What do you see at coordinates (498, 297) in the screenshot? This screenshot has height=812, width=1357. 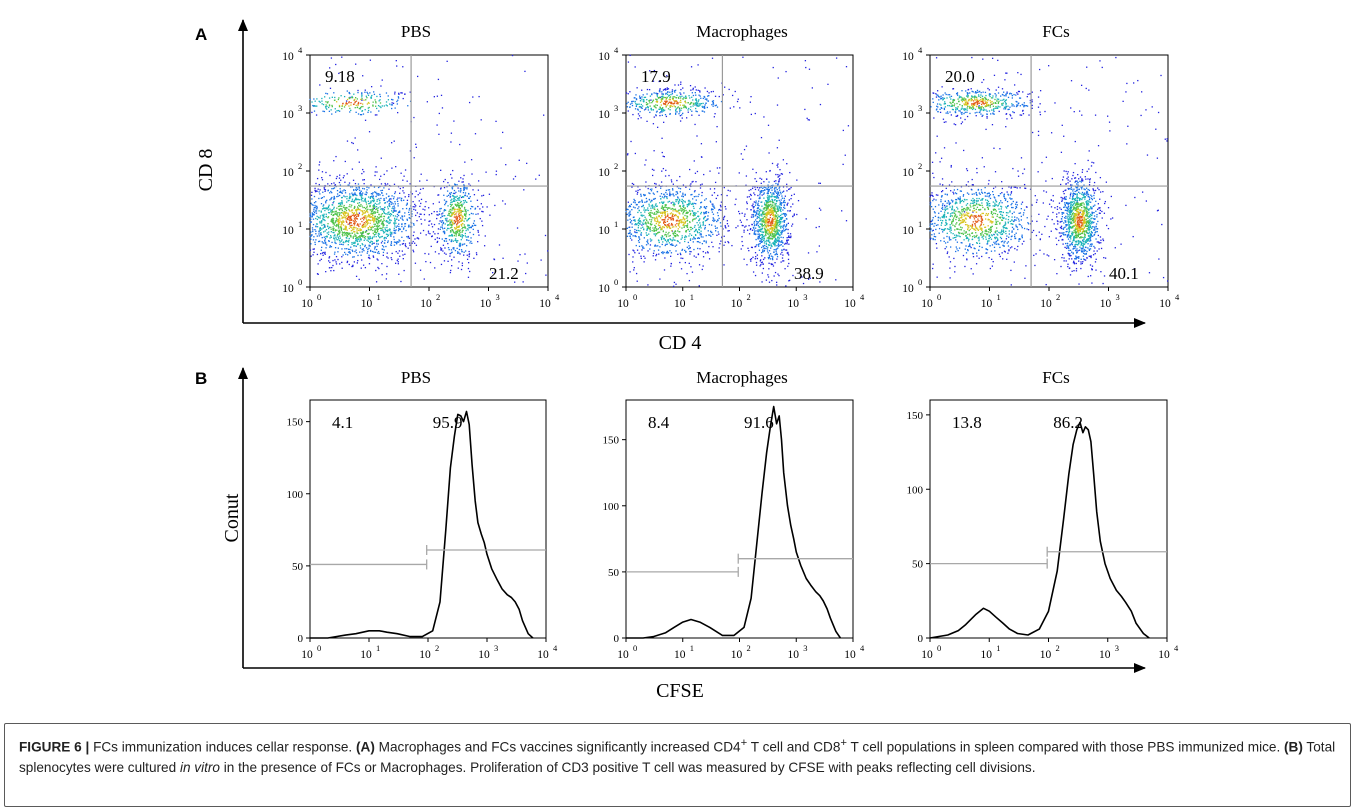 I see `dot-plot-xtick-exp: 3` at bounding box center [498, 297].